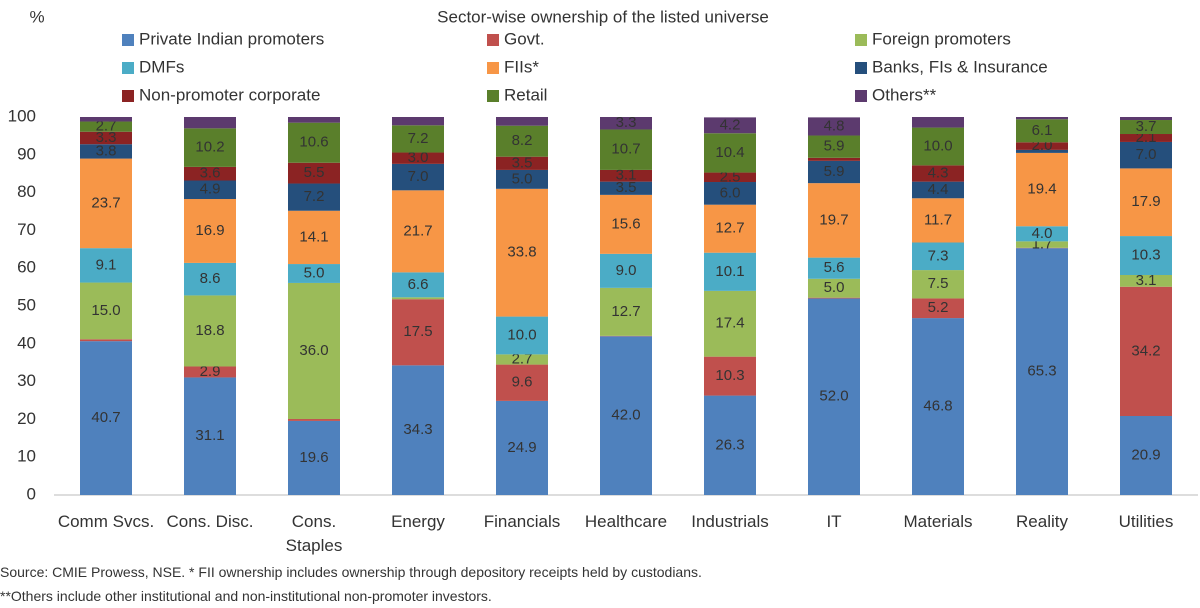 Image resolution: width=1200 pixels, height=608 pixels. Describe the element at coordinates (26, 342) in the screenshot. I see `y-tick-label: 40` at that location.